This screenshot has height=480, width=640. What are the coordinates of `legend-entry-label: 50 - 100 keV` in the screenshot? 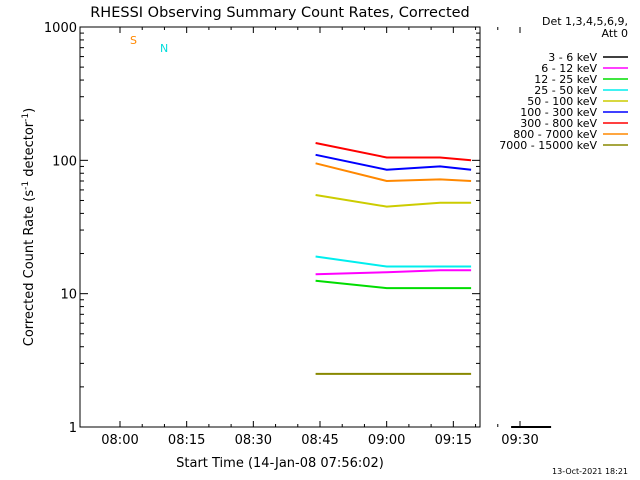 It's located at (562, 101).